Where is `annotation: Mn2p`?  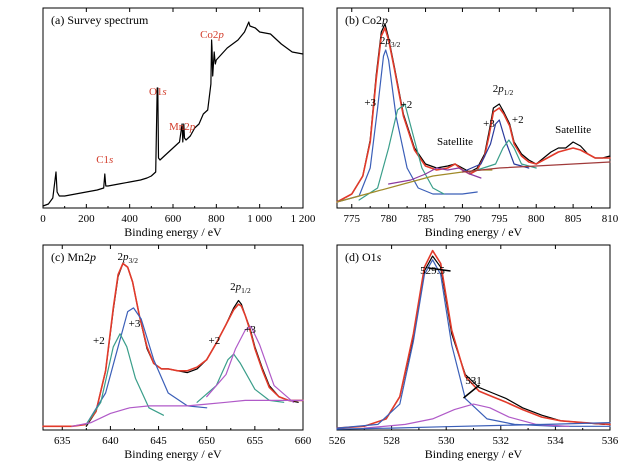 annotation: Mn2p is located at coordinates (182, 127).